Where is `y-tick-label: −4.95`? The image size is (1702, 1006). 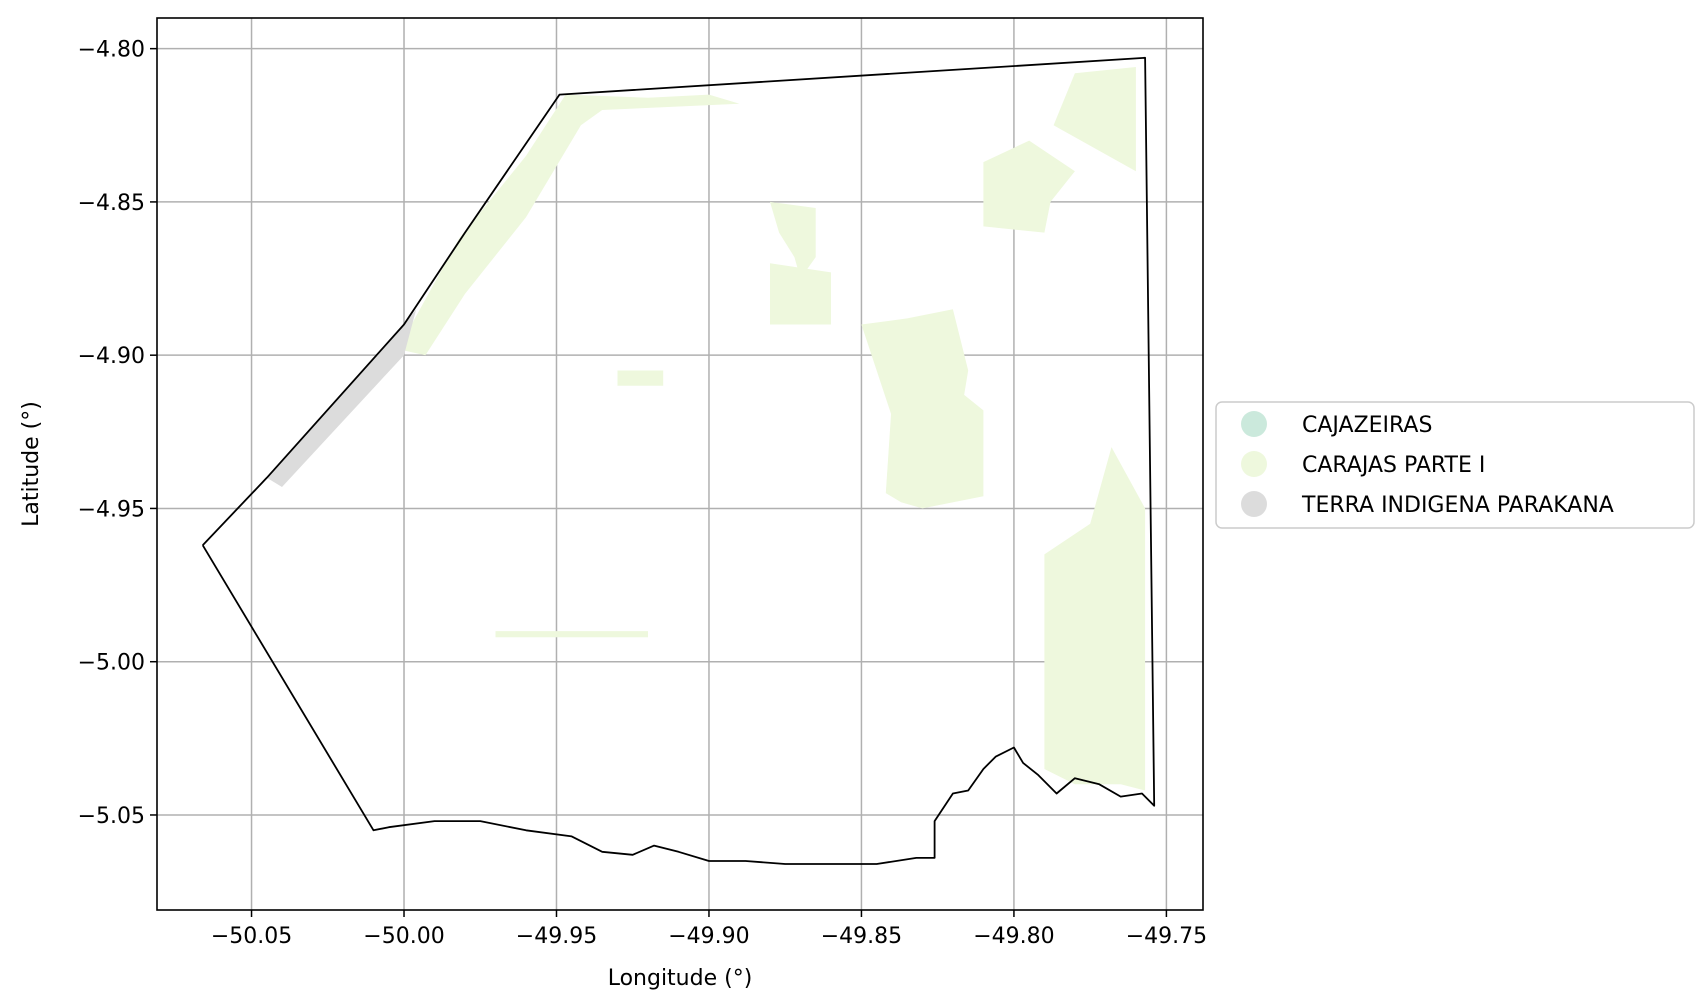
y-tick-label: −4.95 is located at coordinates (111, 509).